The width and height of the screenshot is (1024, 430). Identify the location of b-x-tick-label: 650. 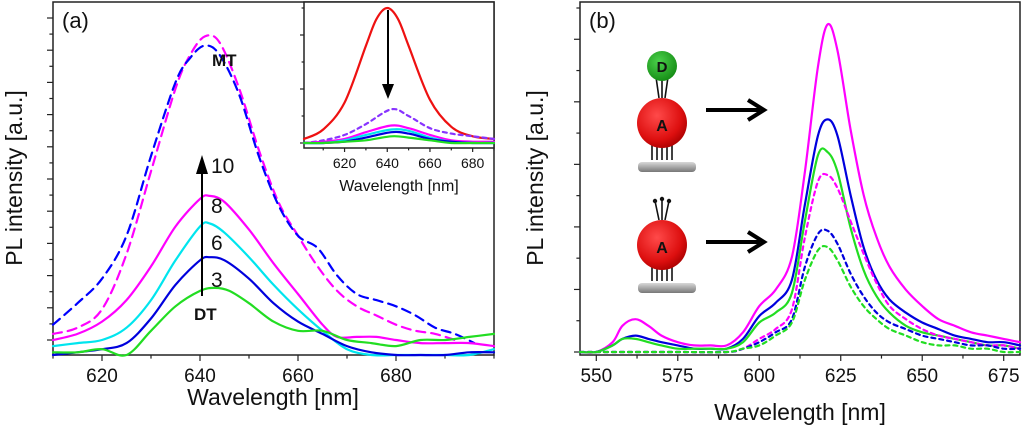
(922, 376).